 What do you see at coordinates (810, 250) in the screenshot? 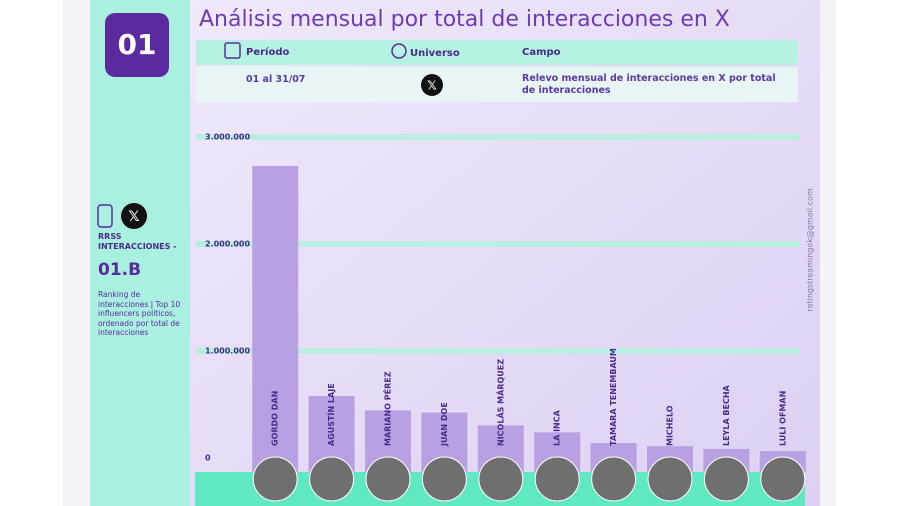
I see `email: ratingstreamingok@gmail.com` at bounding box center [810, 250].